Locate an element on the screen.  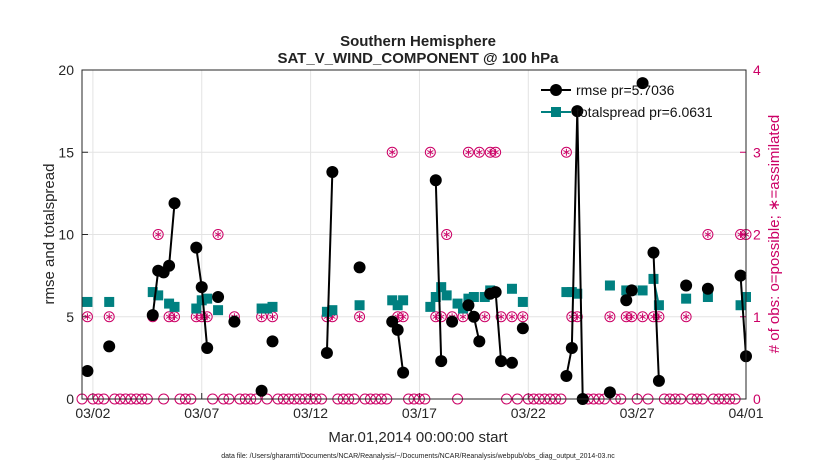
legend: rmse pr=5.7036 totalspread pr=6.0631 is located at coordinates (627, 101).